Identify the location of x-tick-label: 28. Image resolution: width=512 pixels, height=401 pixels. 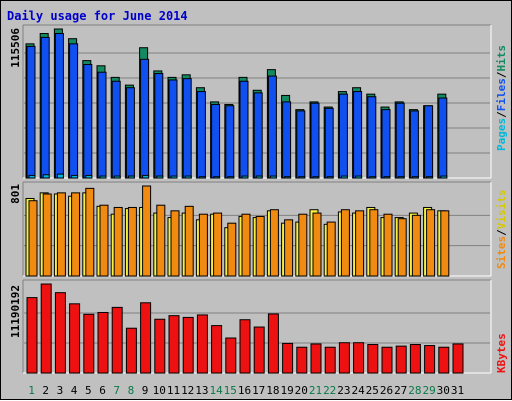
(414, 390).